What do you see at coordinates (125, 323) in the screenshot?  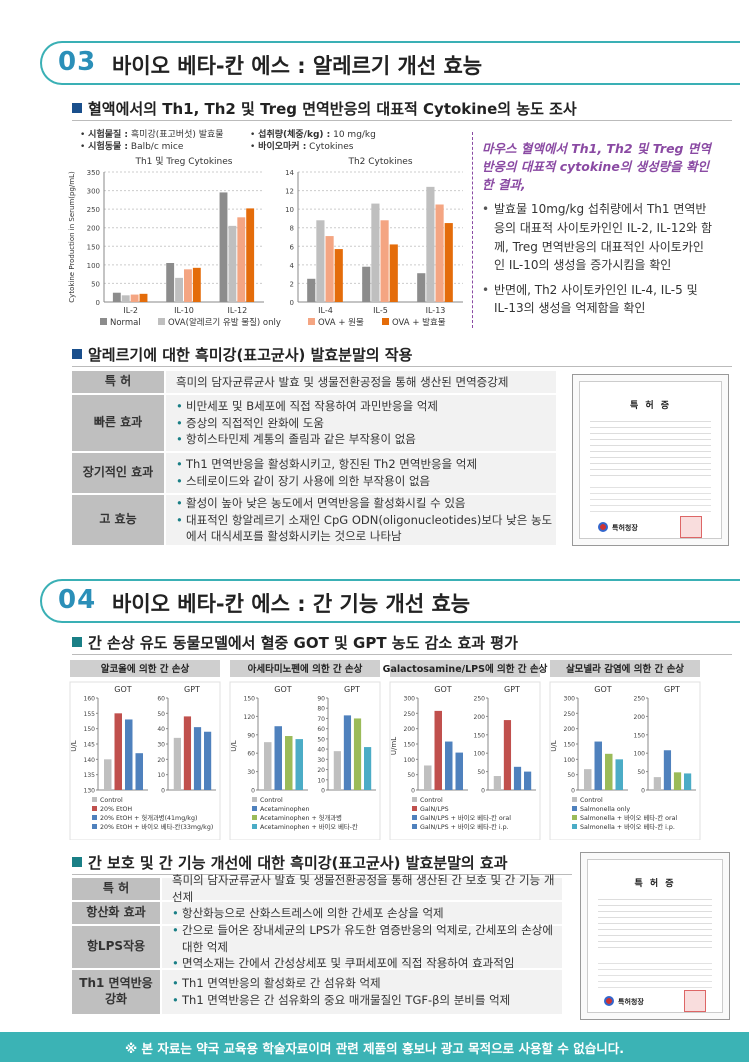 I see `legend-label: Normal` at bounding box center [125, 323].